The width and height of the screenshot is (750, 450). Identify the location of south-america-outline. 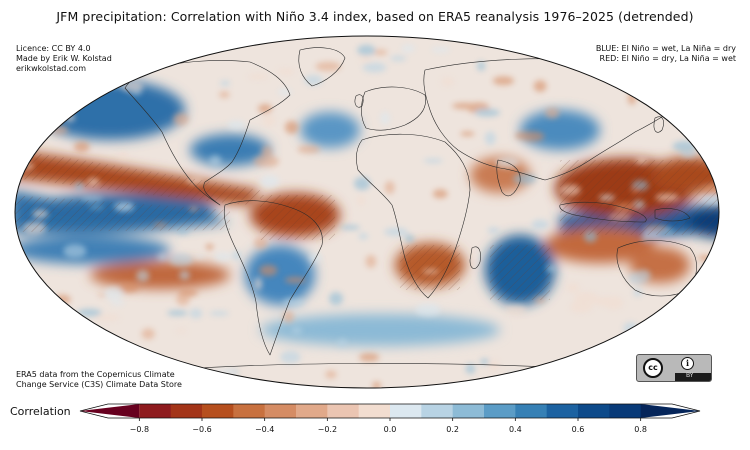
(273, 278).